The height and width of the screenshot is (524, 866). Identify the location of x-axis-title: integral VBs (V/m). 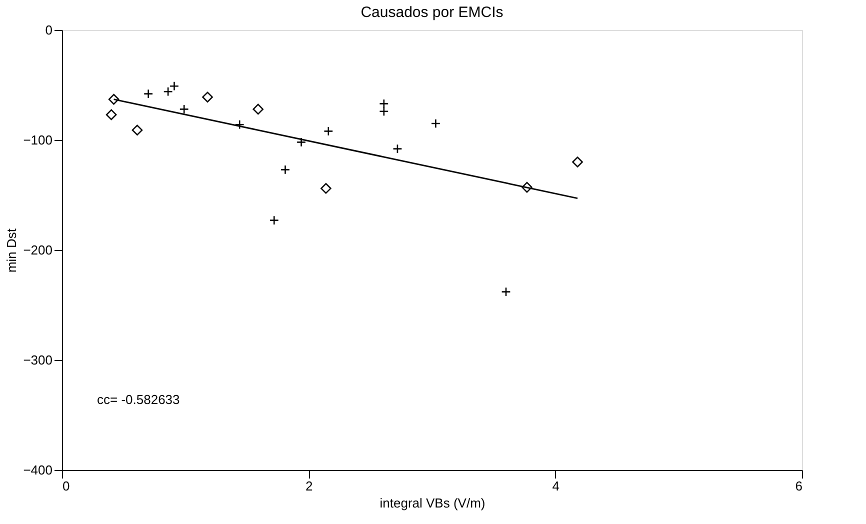
(433, 503).